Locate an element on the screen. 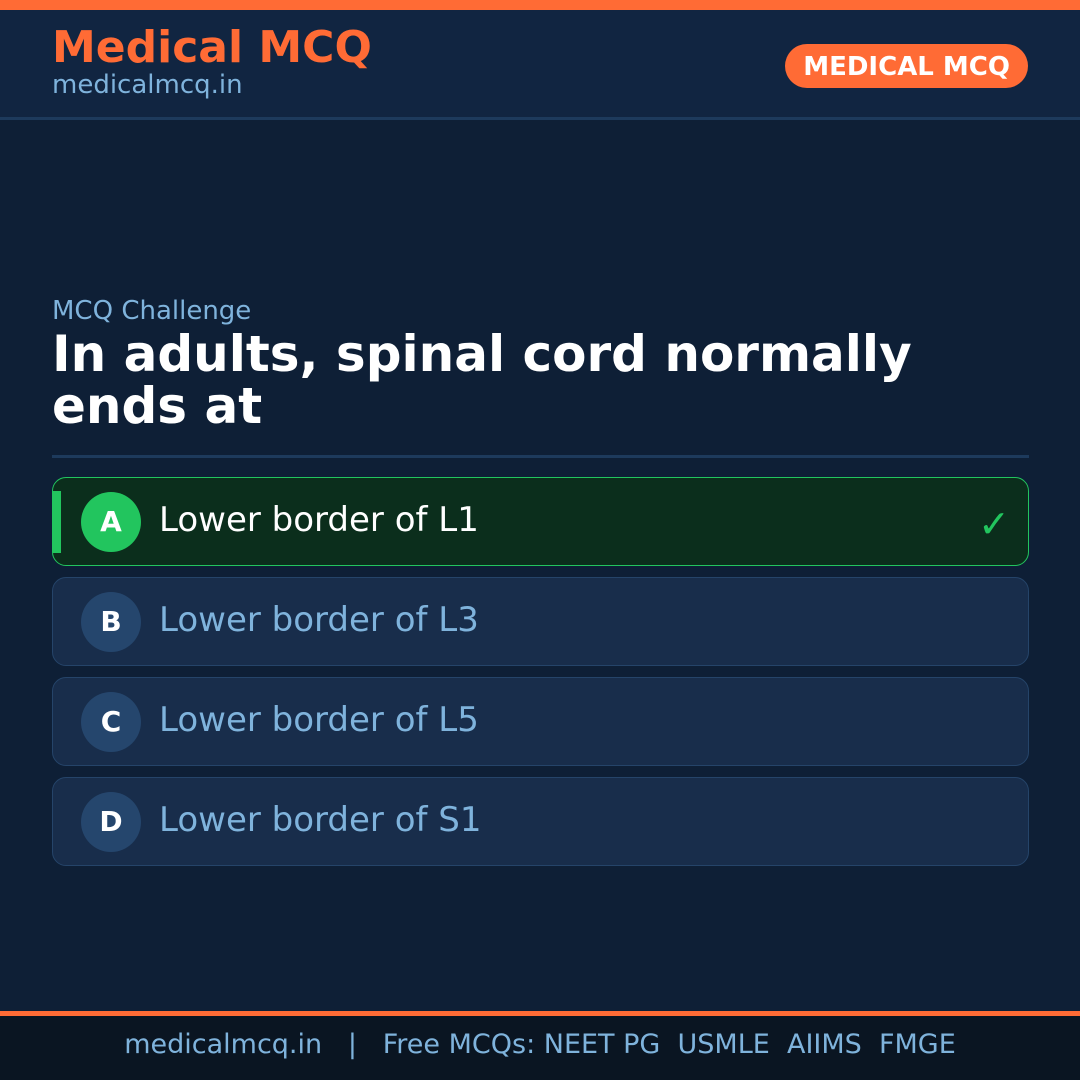 Image resolution: width=1080 pixels, height=1080 pixels. option-letter: D is located at coordinates (111, 822).